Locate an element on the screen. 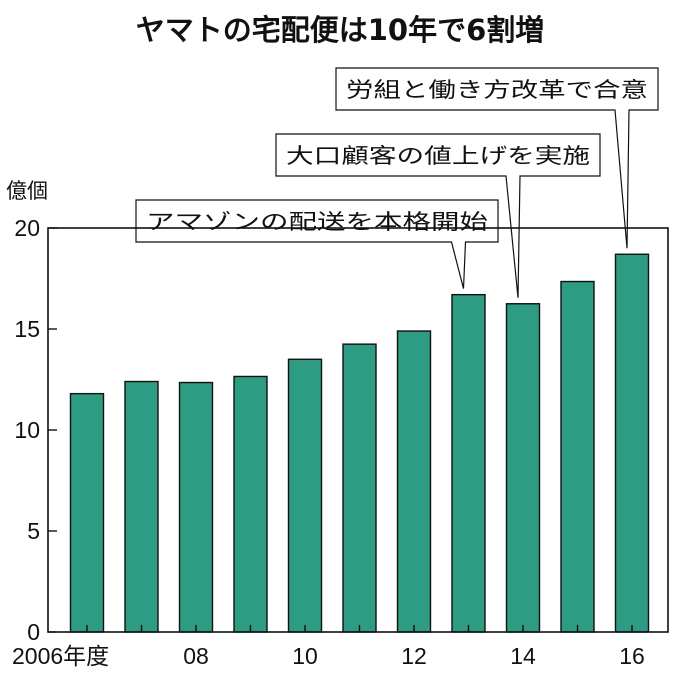 This screenshot has width=680, height=680. annotation-text-2016: 労組と働き方改革で合意 is located at coordinates (497, 90).